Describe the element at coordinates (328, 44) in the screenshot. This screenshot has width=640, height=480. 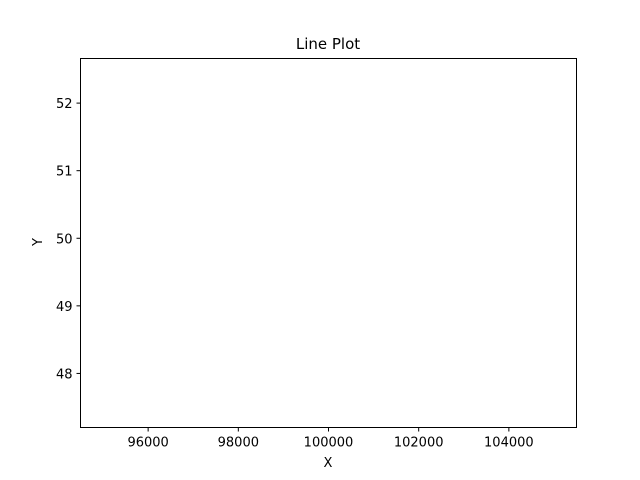
I see `chart-title: Line Plot` at that location.